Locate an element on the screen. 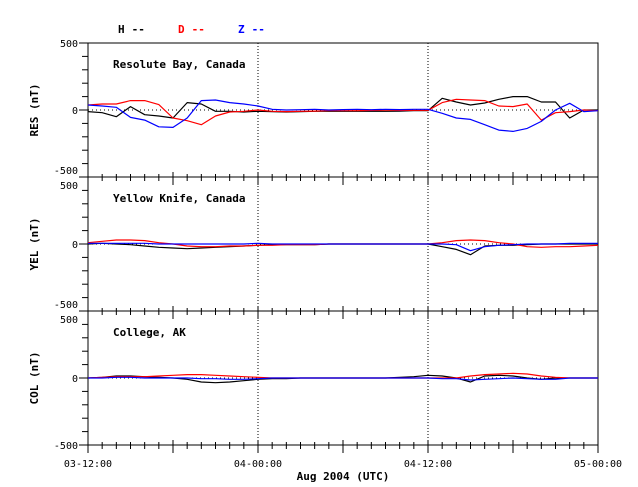  legend-label: H is located at coordinates (121, 29).